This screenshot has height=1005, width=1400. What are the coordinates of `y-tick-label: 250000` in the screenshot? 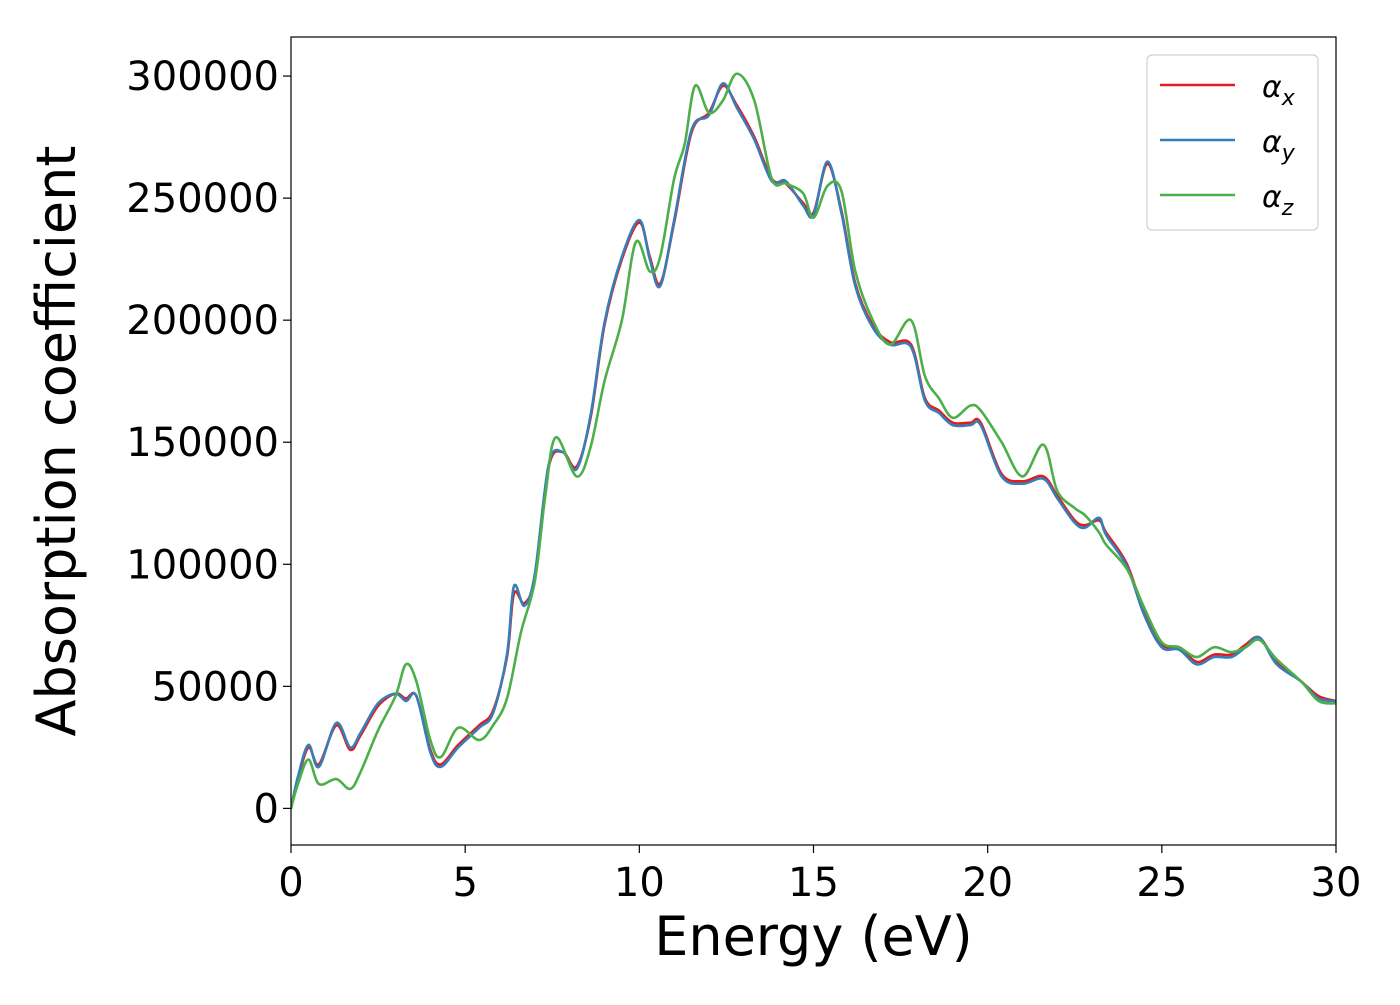 It's located at (202, 199).